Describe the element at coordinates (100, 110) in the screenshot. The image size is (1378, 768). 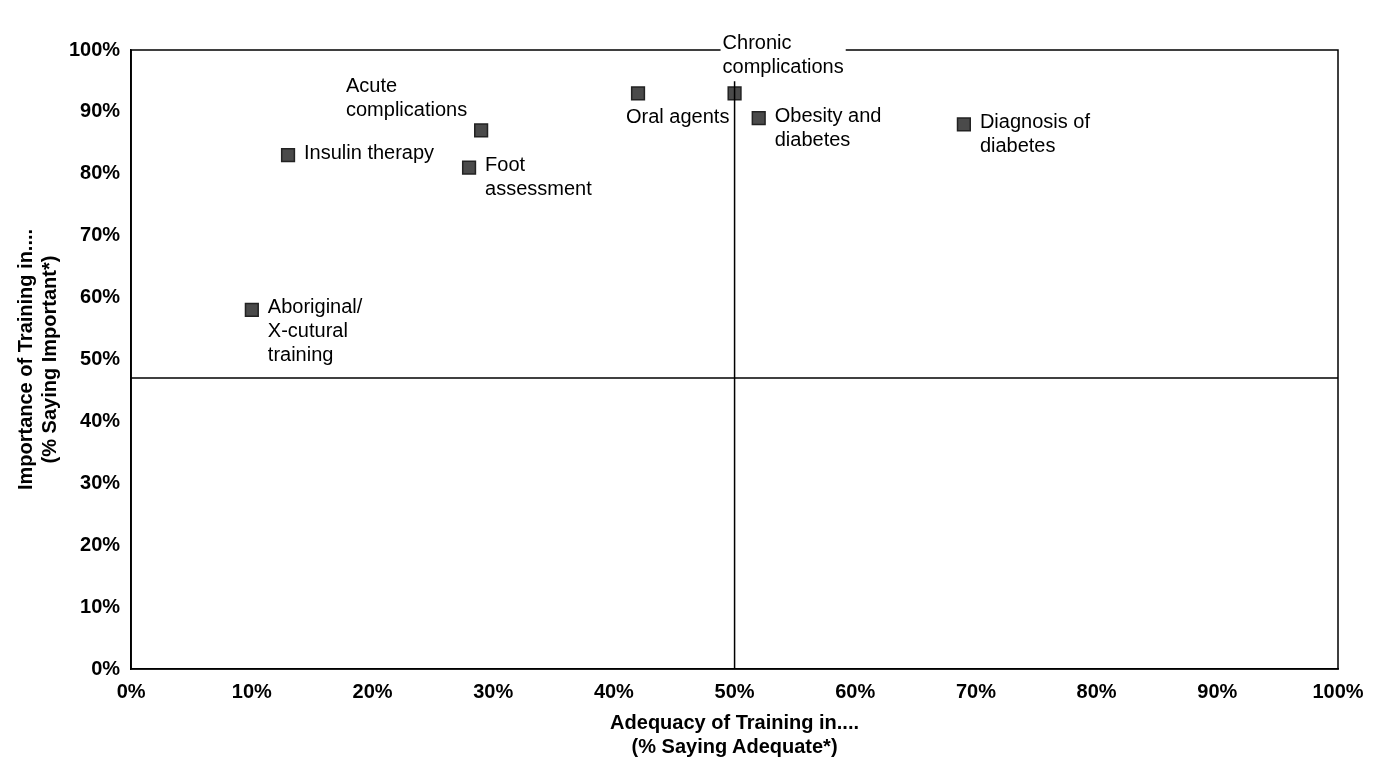
I see `y-tick-label: 90%` at that location.